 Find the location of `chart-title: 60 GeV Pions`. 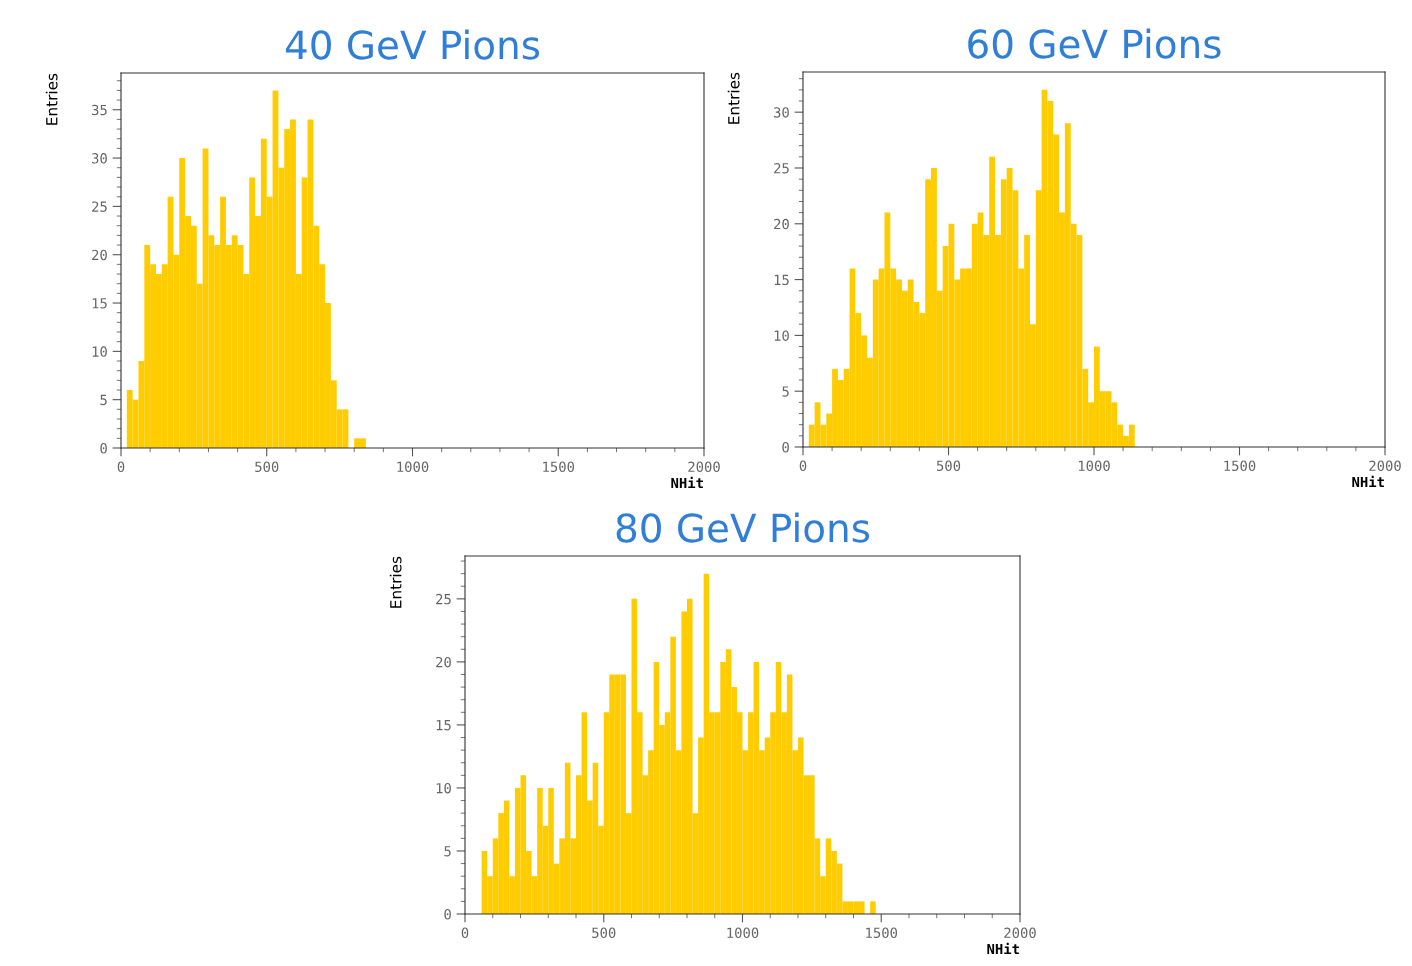

chart-title: 60 GeV Pions is located at coordinates (1094, 43).